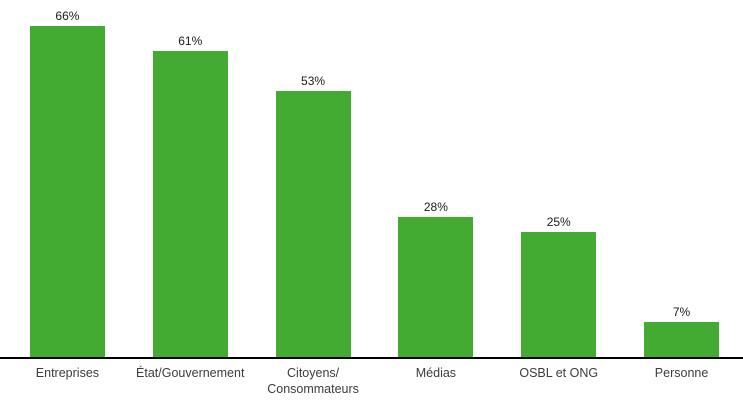 The image size is (743, 407). Describe the element at coordinates (190, 373) in the screenshot. I see `category-label-line: État/Gouvernement` at that location.